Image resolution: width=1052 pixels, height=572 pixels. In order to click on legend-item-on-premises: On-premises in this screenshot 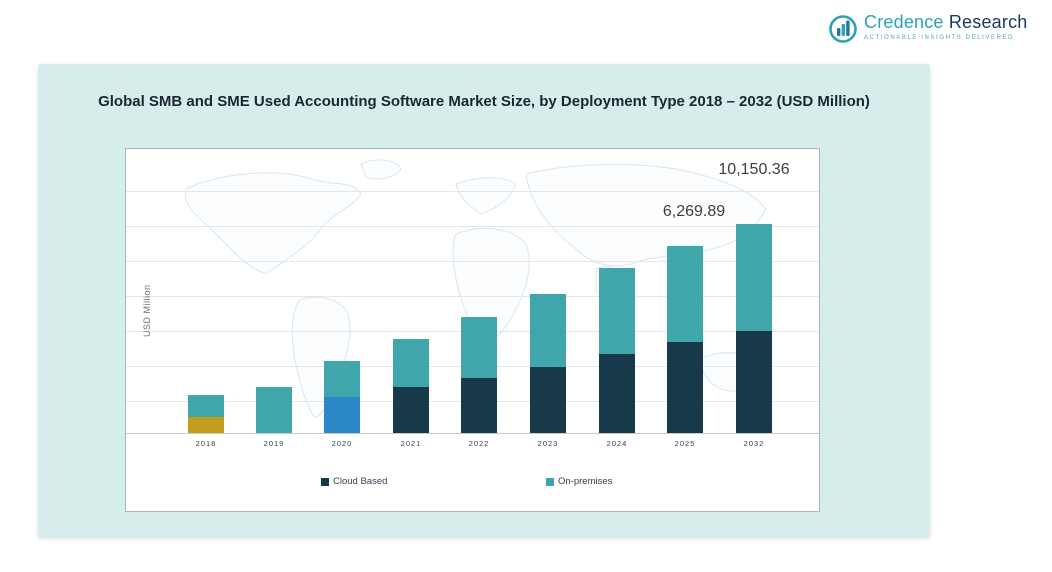, I will do `click(579, 481)`.